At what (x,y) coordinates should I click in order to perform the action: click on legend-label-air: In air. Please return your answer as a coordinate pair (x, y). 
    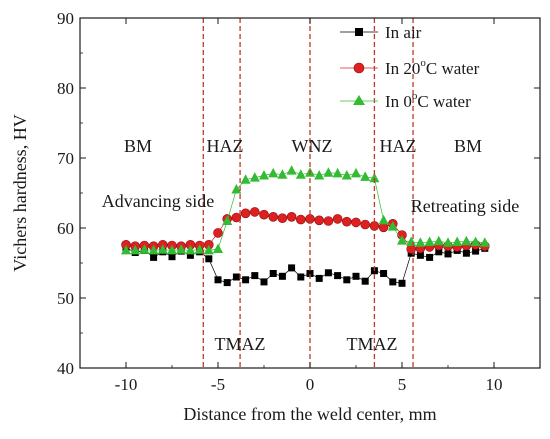
    Looking at the image, I should click on (403, 32).